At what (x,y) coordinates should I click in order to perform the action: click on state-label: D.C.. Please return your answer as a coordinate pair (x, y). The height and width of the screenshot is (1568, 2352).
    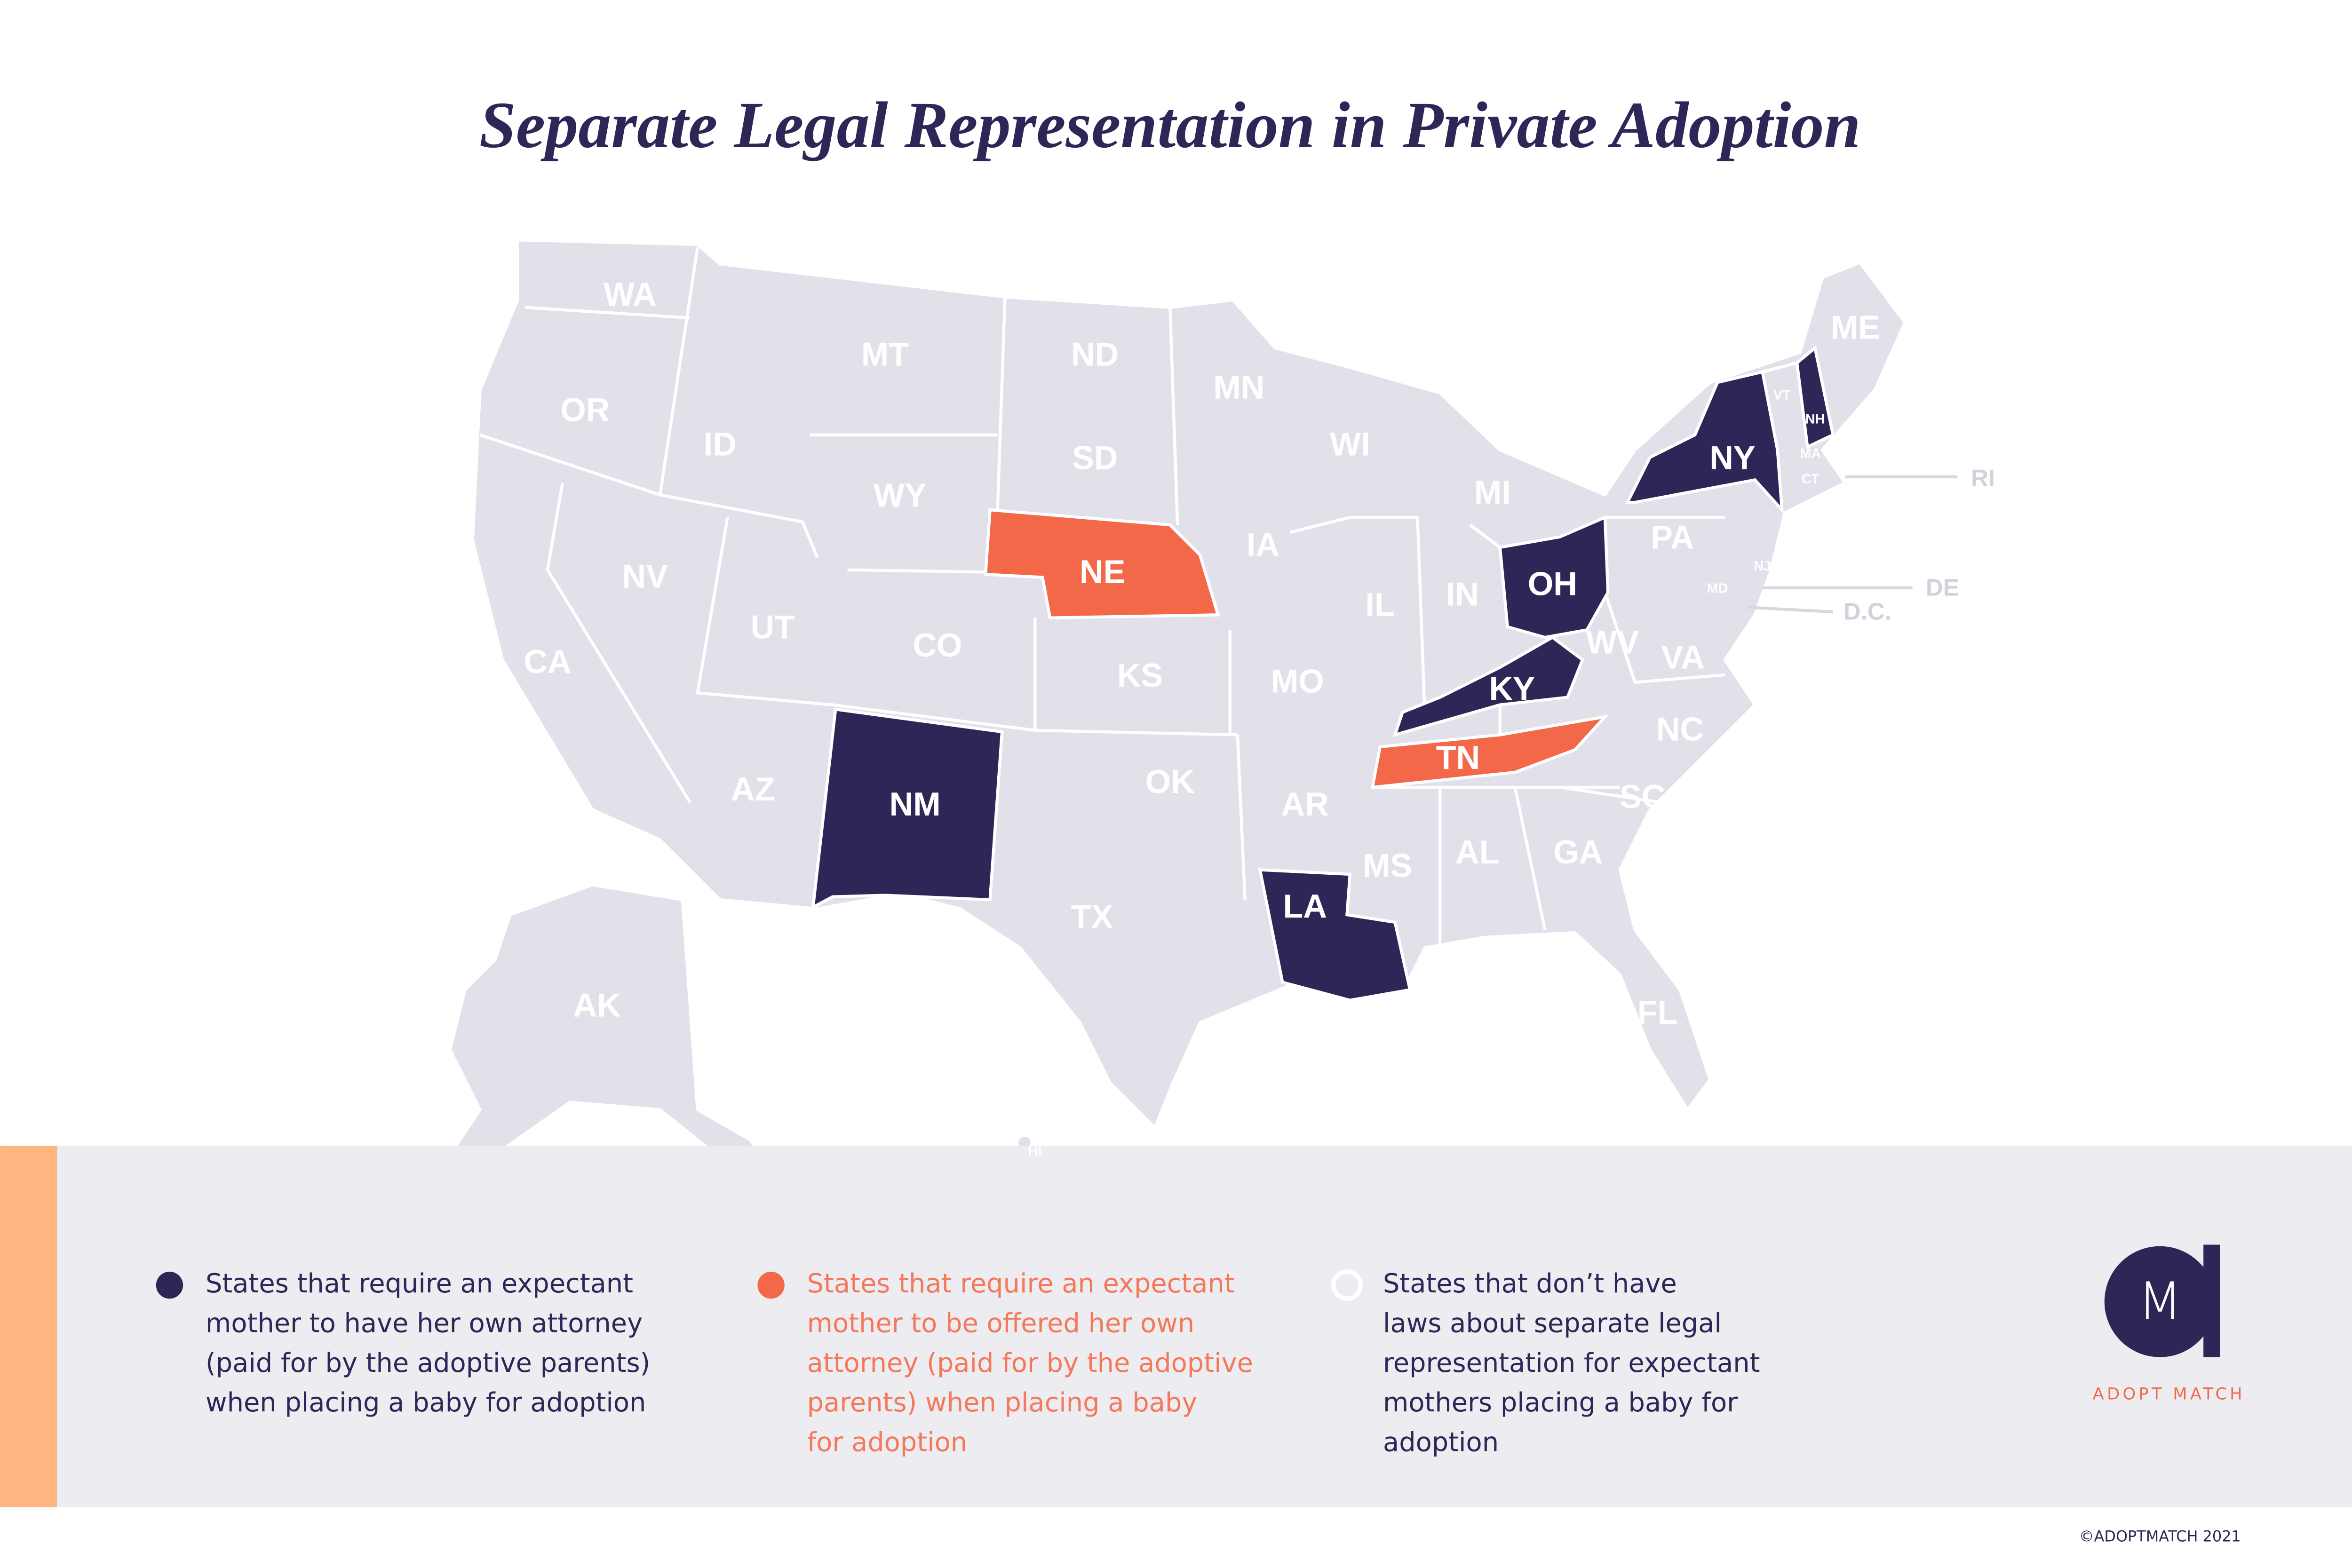
    Looking at the image, I should click on (1867, 611).